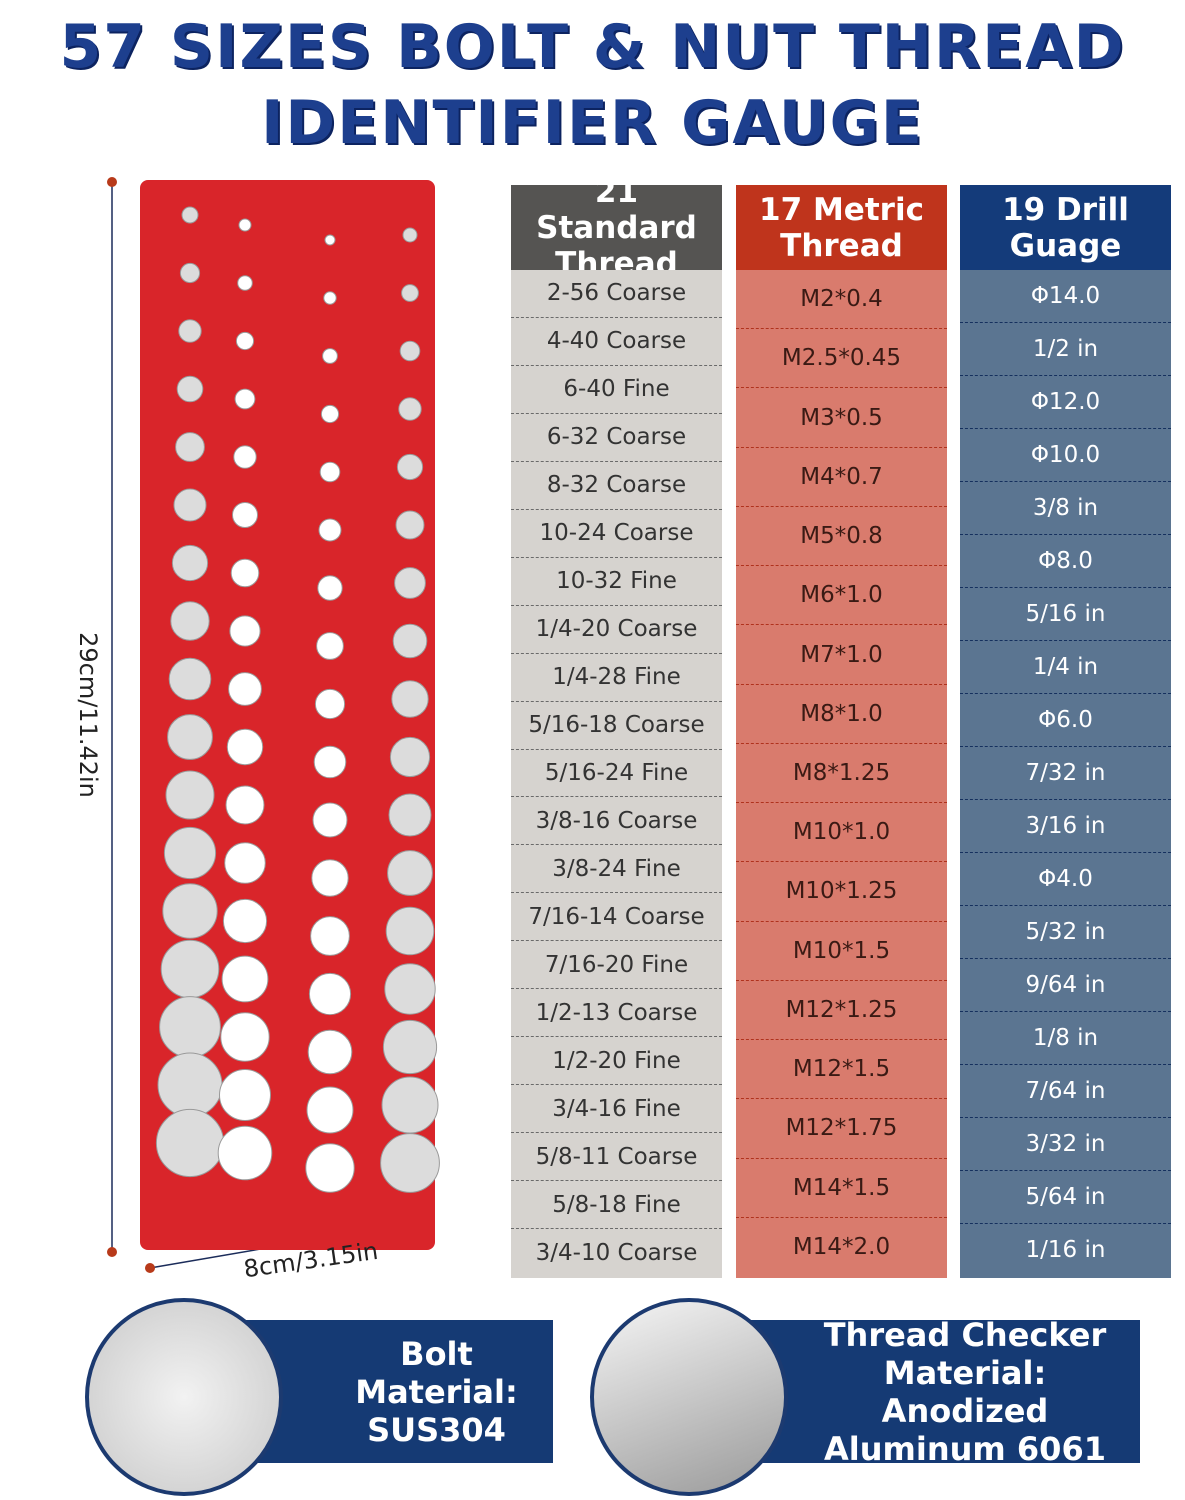 This screenshot has width=1185, height=1500. What do you see at coordinates (1065, 561) in the screenshot?
I see `row-label: Φ8.0` at bounding box center [1065, 561].